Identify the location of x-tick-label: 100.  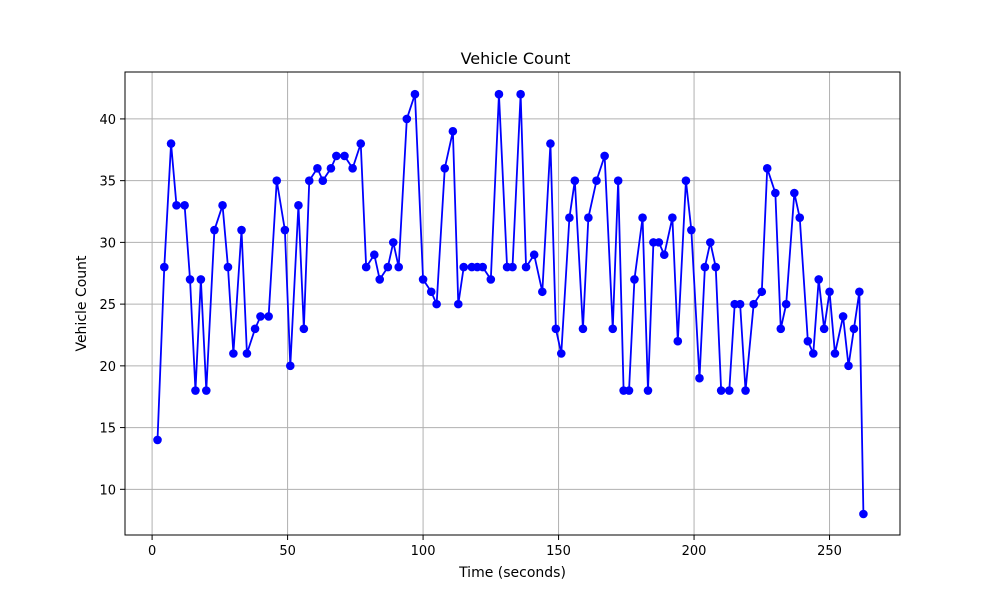
(423, 551).